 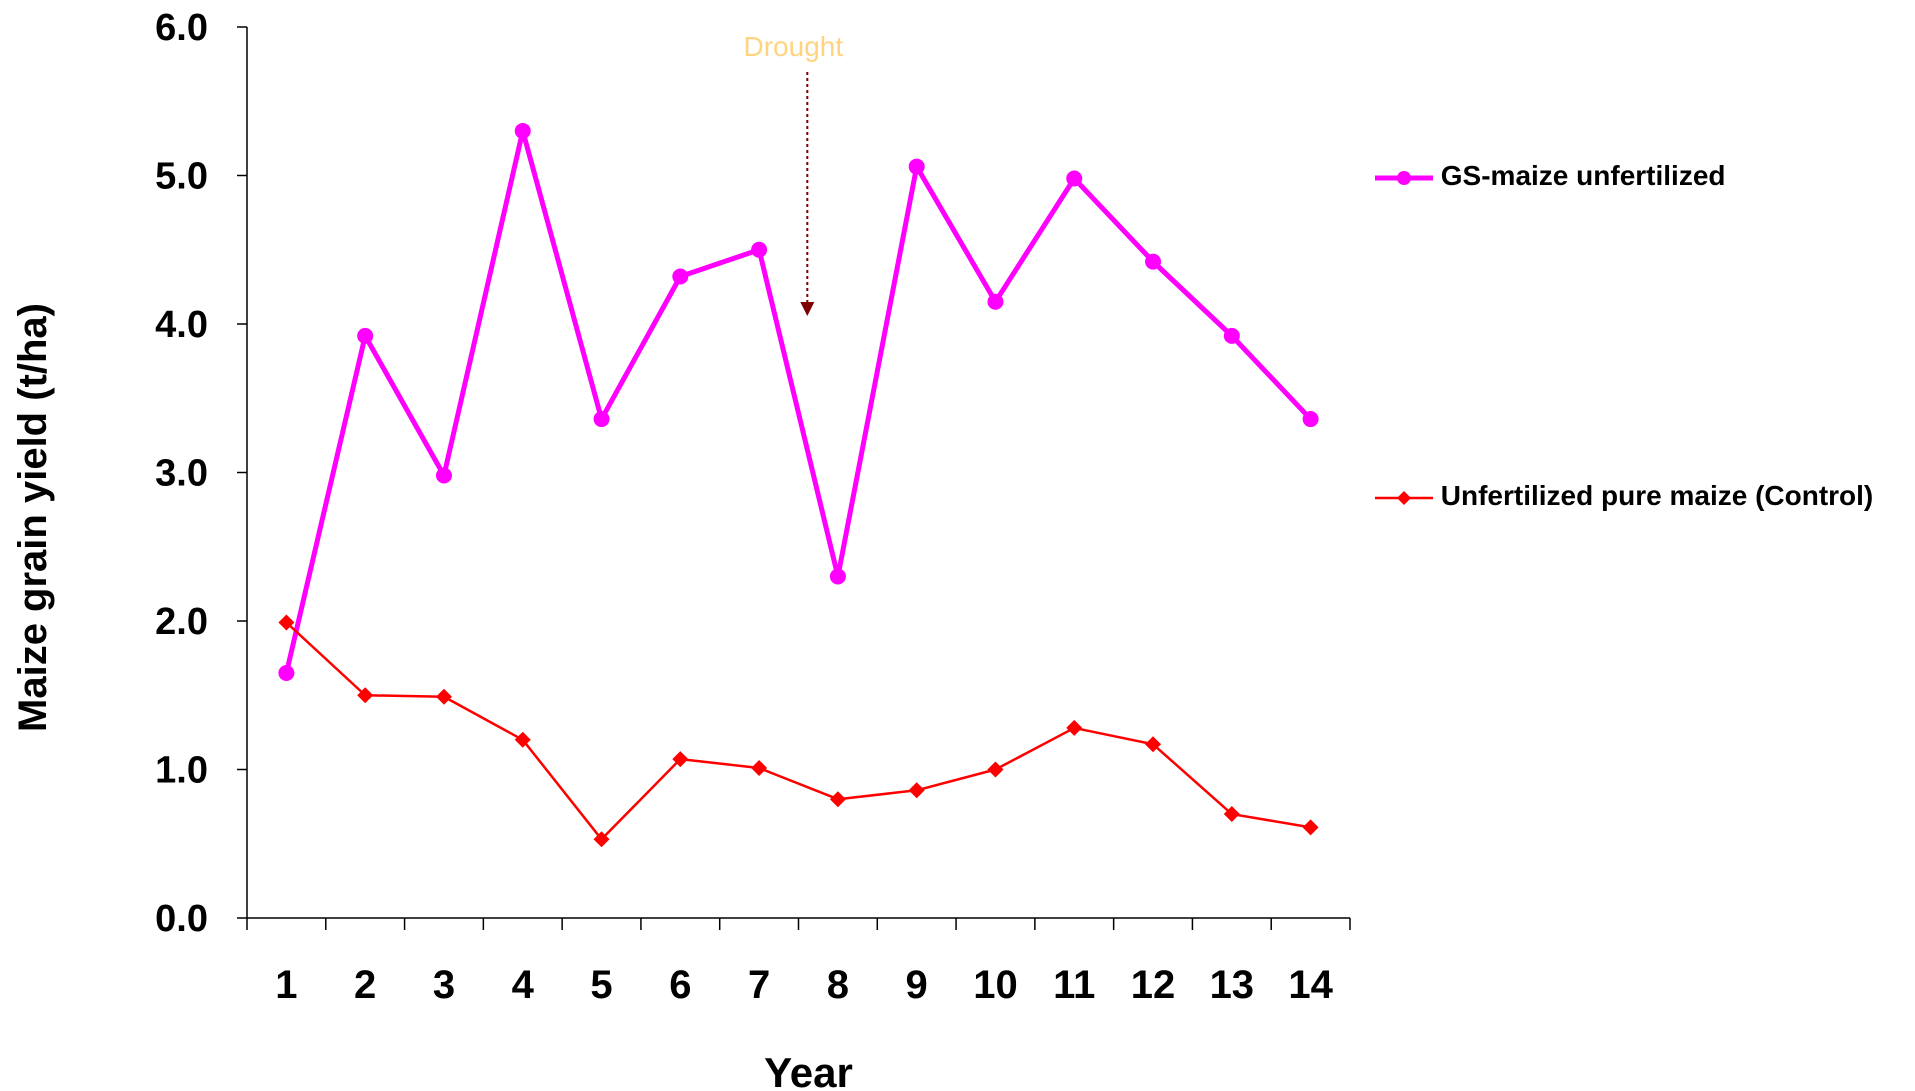 What do you see at coordinates (794, 46) in the screenshot?
I see `annotation-drought-label: Drought` at bounding box center [794, 46].